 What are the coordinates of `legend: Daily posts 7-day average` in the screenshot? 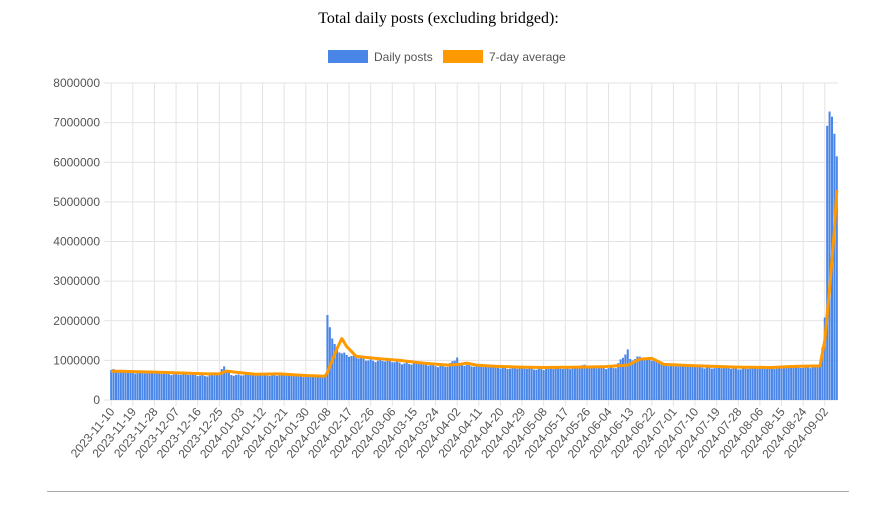 It's located at (447, 57).